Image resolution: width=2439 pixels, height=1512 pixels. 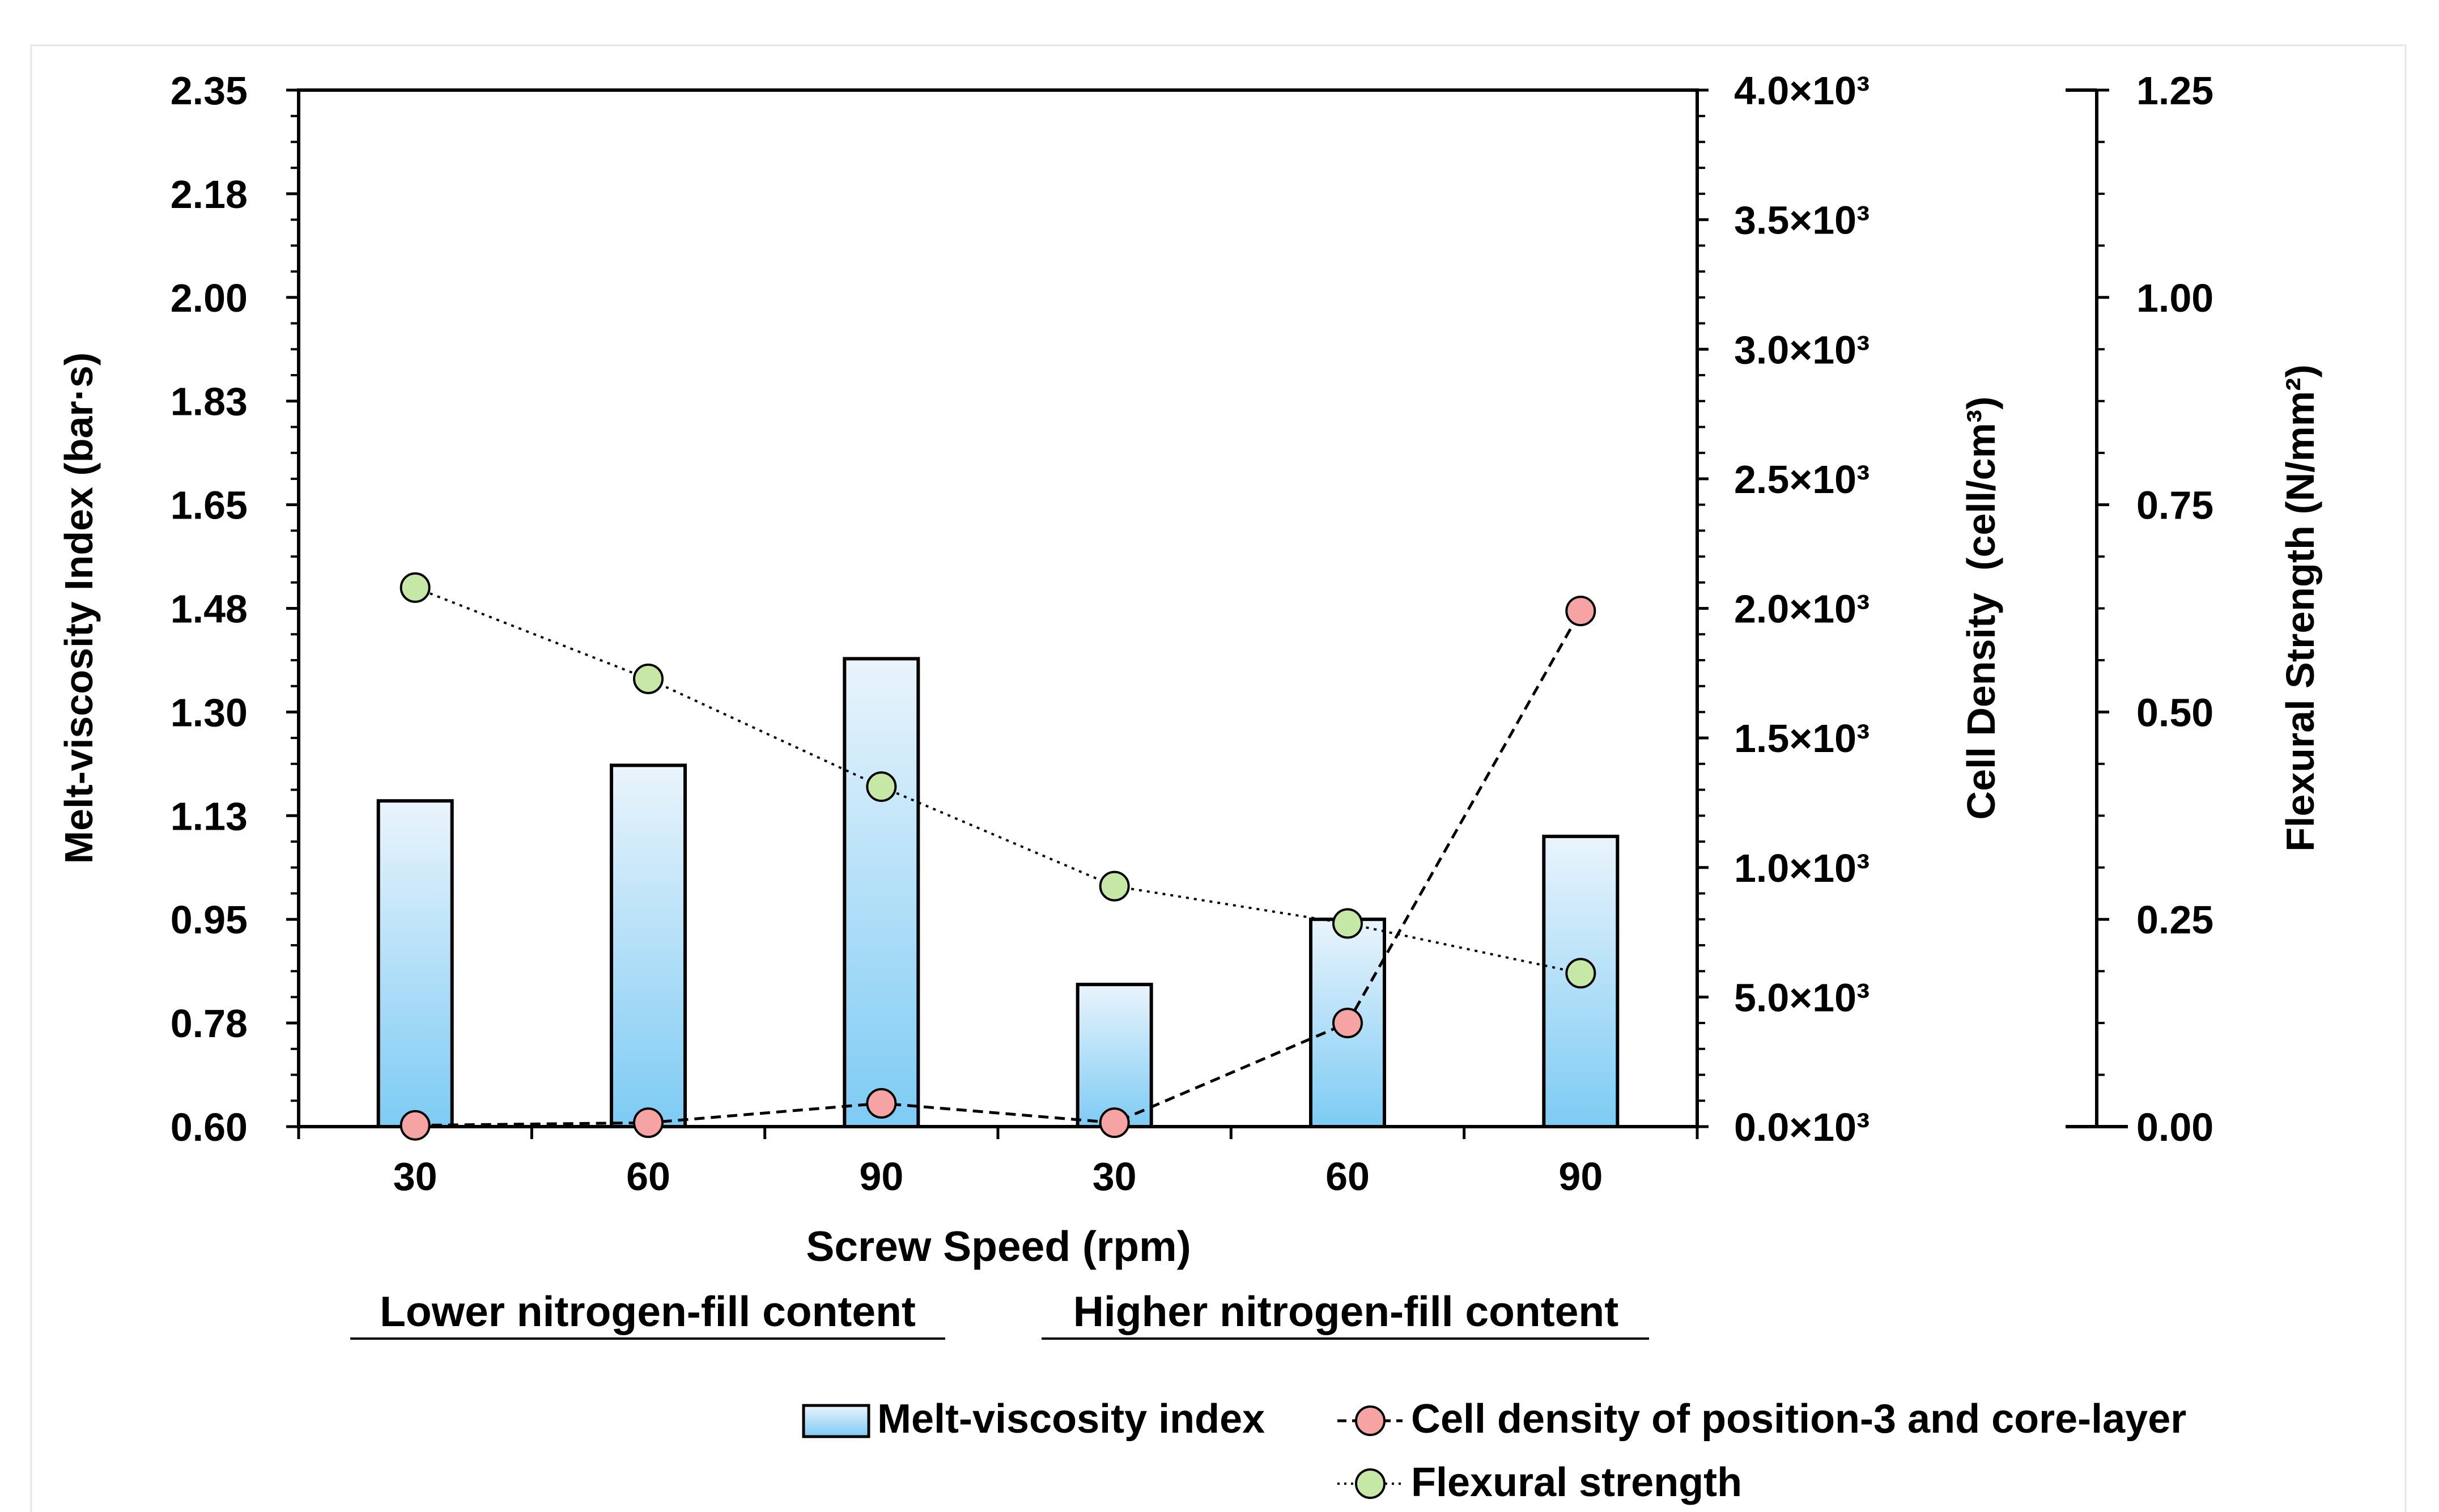 I want to click on left-tick-label: 2.18, so click(x=209, y=194).